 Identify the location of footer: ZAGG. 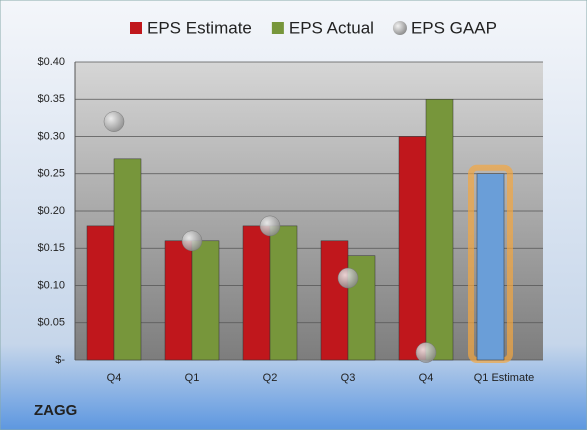
(55, 410).